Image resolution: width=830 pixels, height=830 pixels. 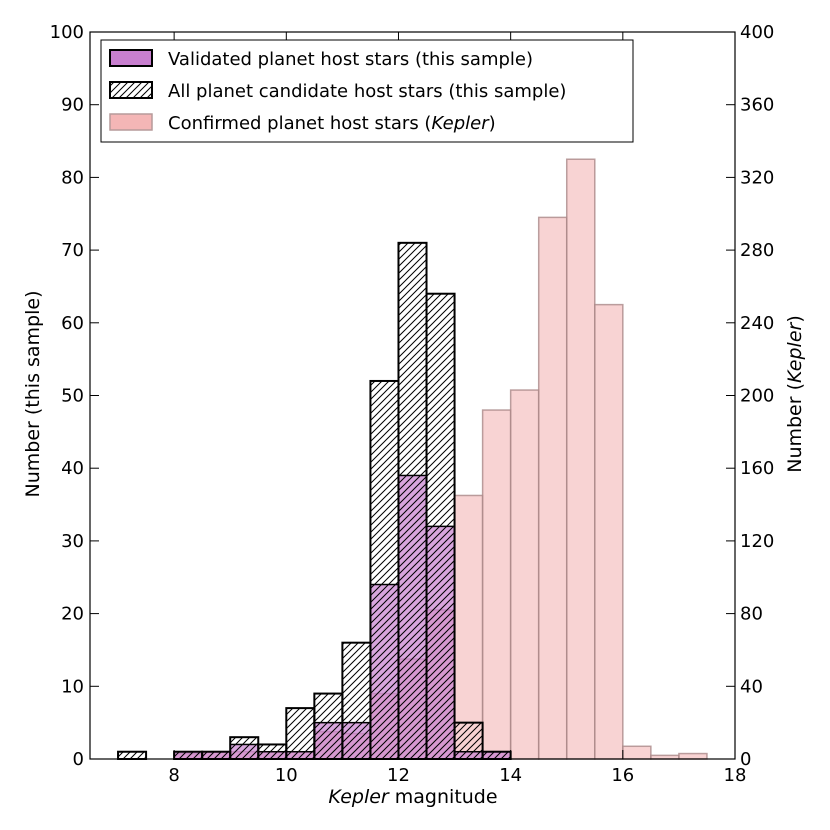 What do you see at coordinates (440, 526) in the screenshot?
I see `bar-candidates-12.5` at bounding box center [440, 526].